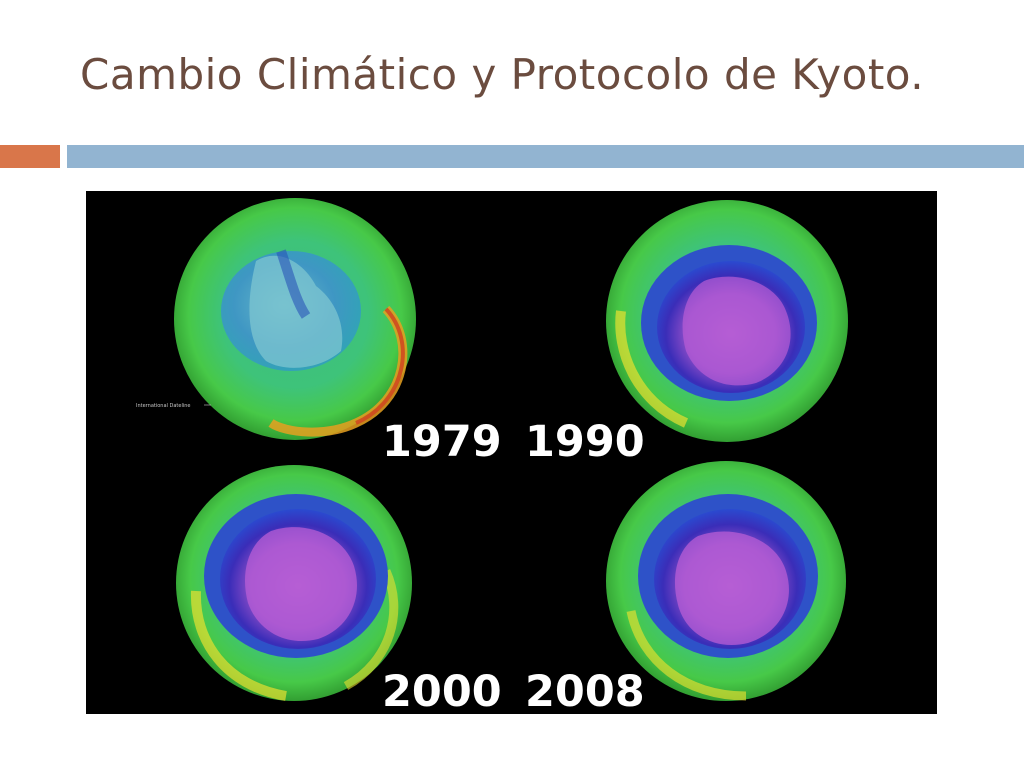  What do you see at coordinates (294, 583) in the screenshot?
I see `globe-2000` at bounding box center [294, 583].